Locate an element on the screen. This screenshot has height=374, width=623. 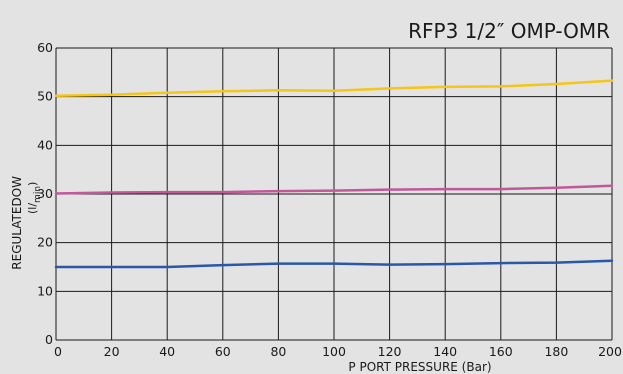
svg-text: (l/min) is located at coordinates (34, 198).